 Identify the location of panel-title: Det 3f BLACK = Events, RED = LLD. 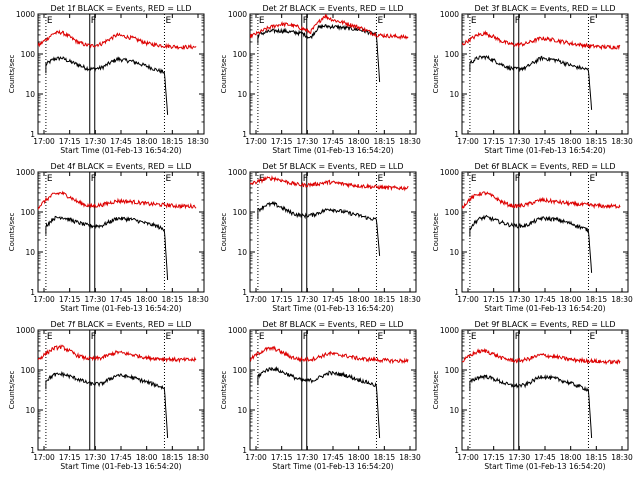
(544, 8).